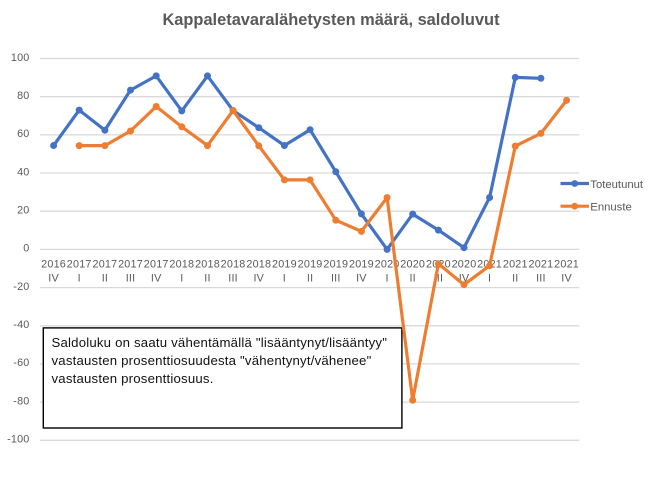  What do you see at coordinates (23, 134) in the screenshot?
I see `svg-text: 60` at bounding box center [23, 134].